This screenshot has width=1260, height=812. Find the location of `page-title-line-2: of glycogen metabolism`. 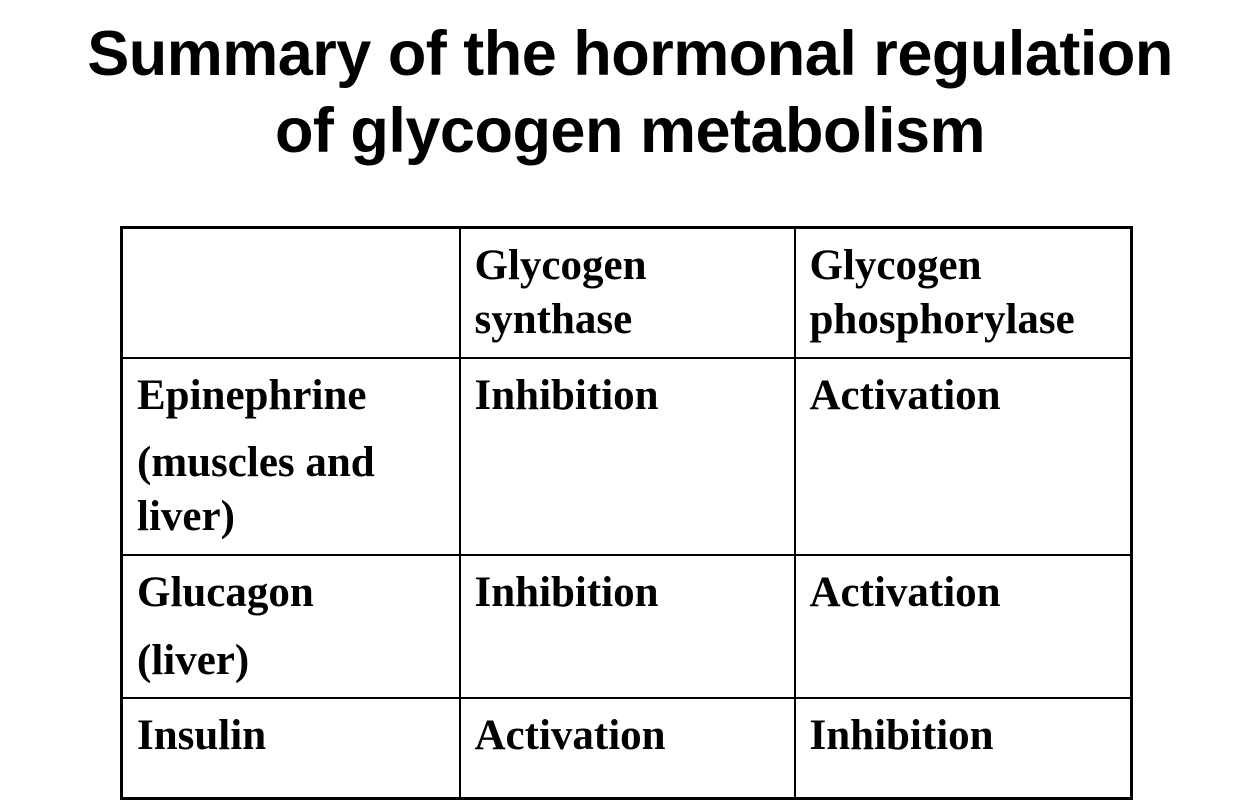

page-title-line-2: of glycogen metabolism is located at coordinates (630, 130).